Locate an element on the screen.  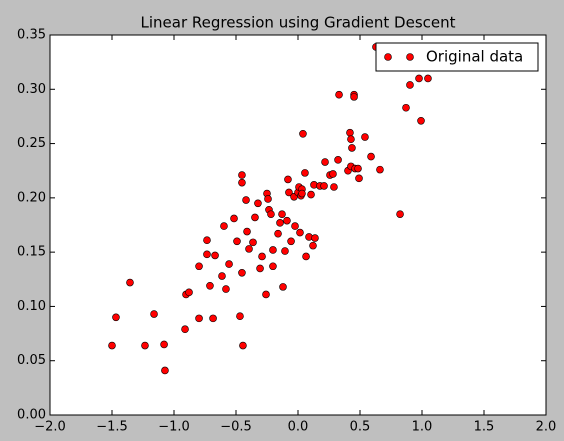
y-tick-label: 0.00 is located at coordinates (31, 415).